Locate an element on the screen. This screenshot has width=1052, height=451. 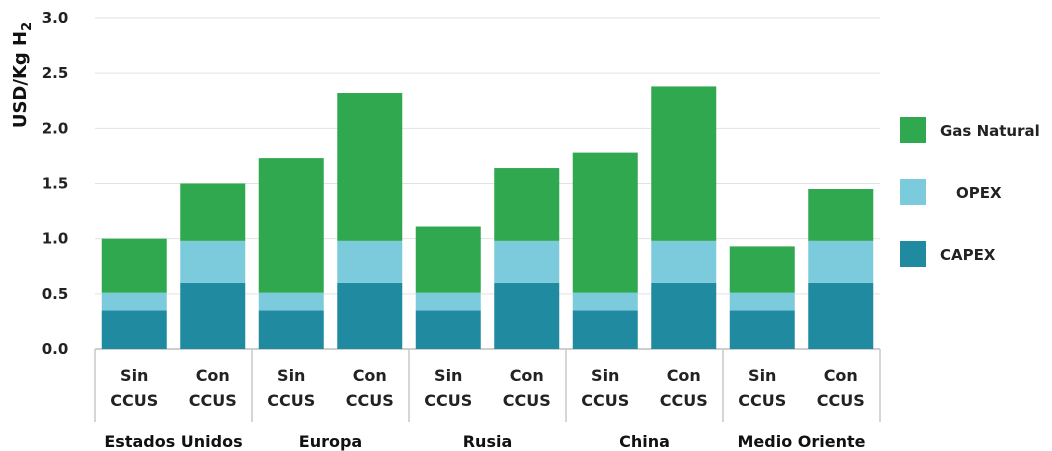
legend-label: Gas Natural is located at coordinates (990, 131).